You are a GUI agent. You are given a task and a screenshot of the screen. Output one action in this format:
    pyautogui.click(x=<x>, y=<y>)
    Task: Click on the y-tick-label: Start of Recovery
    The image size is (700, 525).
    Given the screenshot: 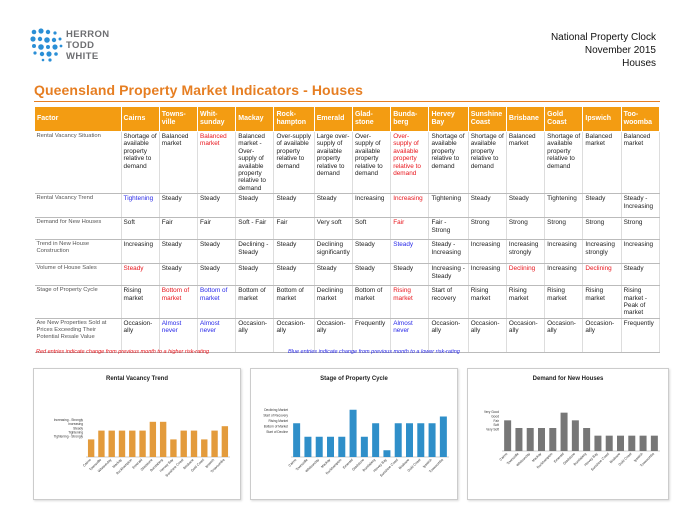 What is the action you would take?
    pyautogui.click(x=275, y=416)
    